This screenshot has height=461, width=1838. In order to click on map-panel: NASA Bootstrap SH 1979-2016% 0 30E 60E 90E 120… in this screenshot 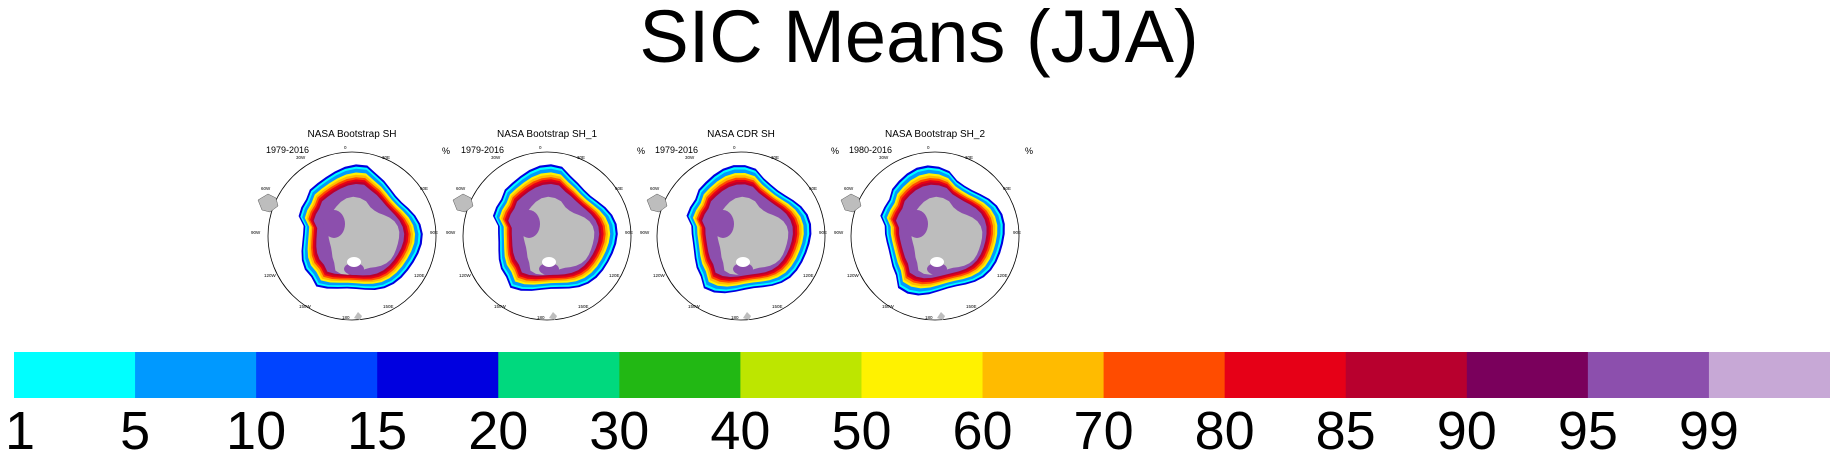, I will do `click(350, 226)`.